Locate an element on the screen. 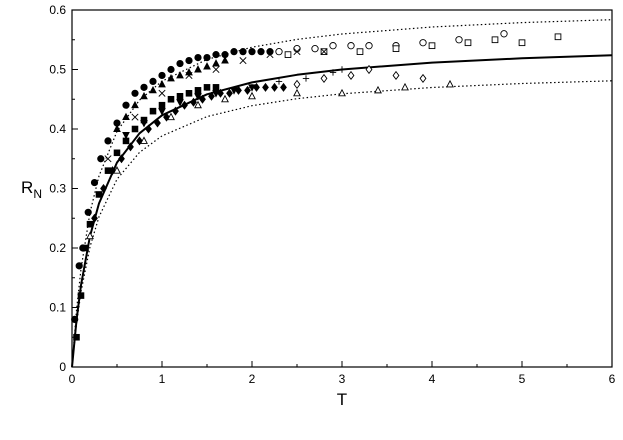 Image resolution: width=623 pixels, height=440 pixels. x-tick-label: 5 is located at coordinates (522, 379).